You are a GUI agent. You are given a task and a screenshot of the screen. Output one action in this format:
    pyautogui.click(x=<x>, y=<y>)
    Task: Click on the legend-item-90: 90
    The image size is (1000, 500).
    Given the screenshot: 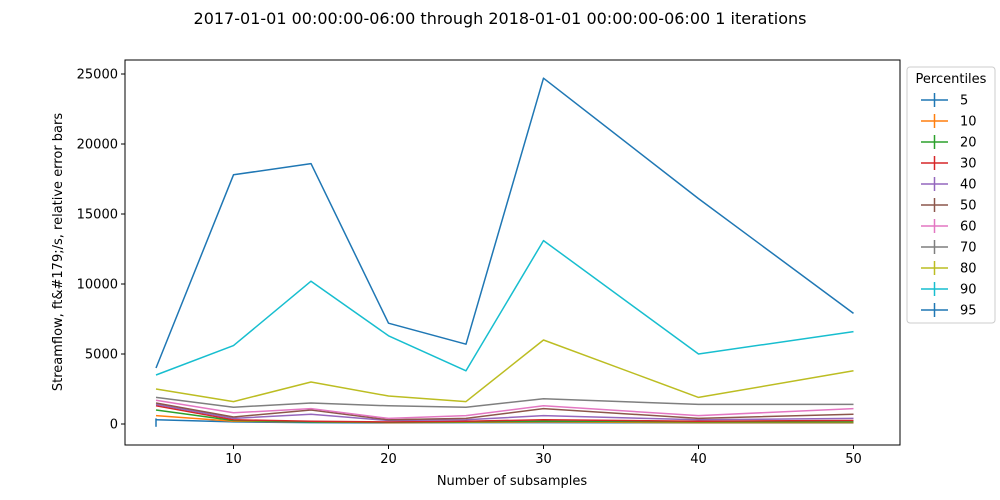 What is the action you would take?
    pyautogui.click(x=949, y=290)
    